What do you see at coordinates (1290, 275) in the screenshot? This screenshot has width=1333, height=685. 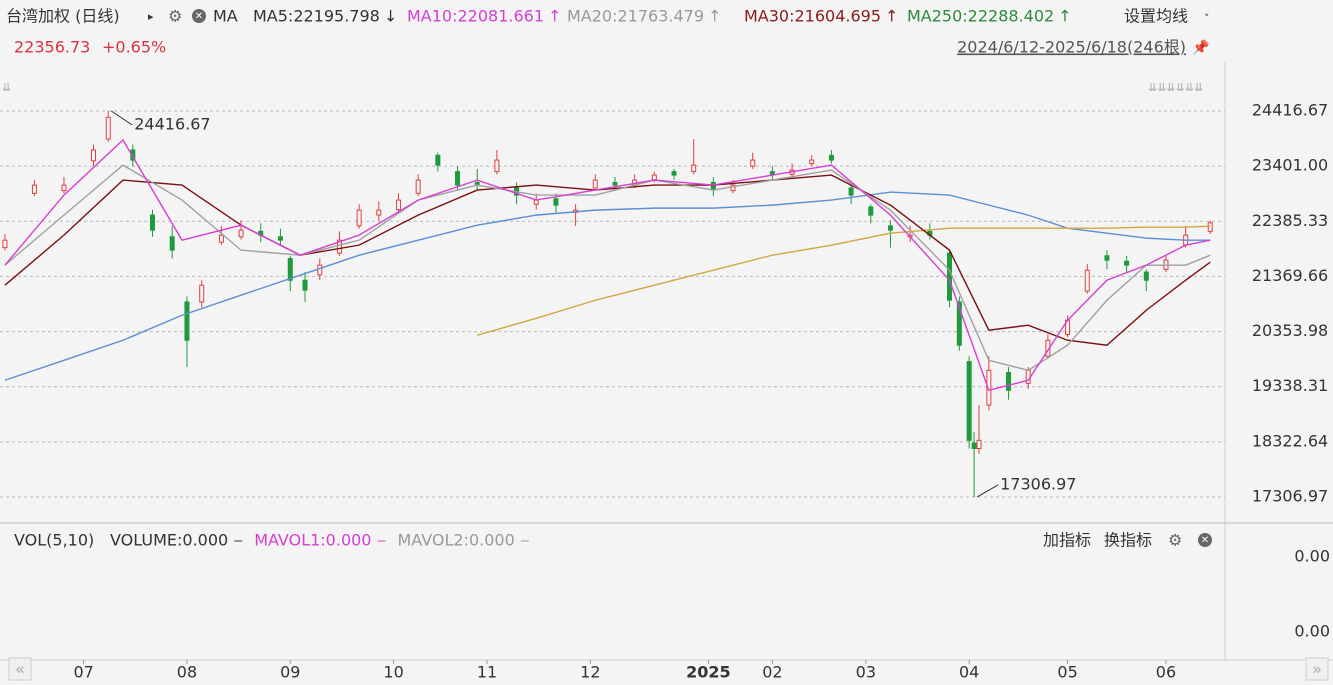 I see `y-tick-label: 21369.66` at bounding box center [1290, 275].